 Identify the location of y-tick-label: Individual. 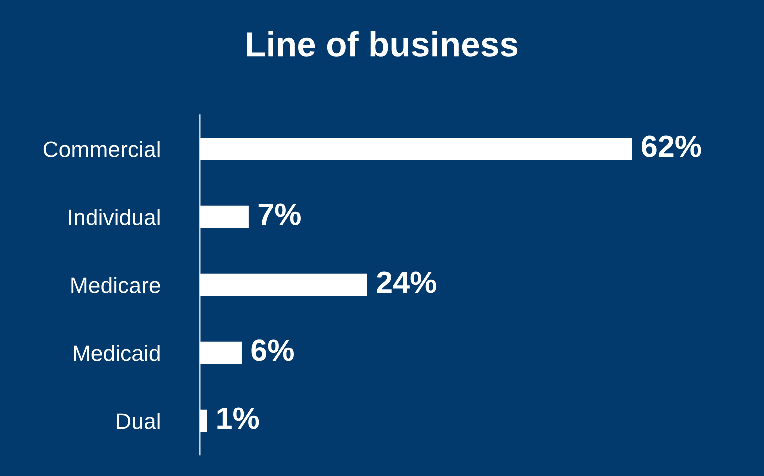
(114, 217).